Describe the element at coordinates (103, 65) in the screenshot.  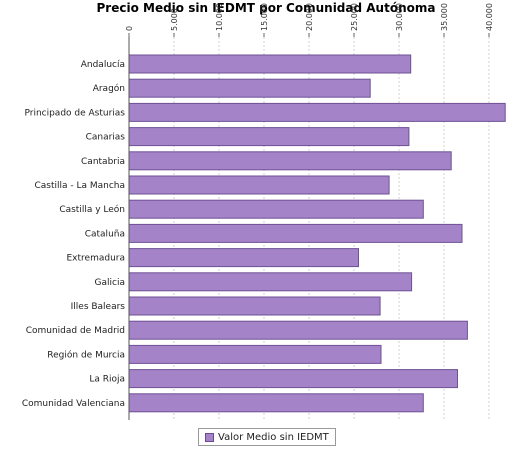
I see `category-label: Andalucía` at that location.